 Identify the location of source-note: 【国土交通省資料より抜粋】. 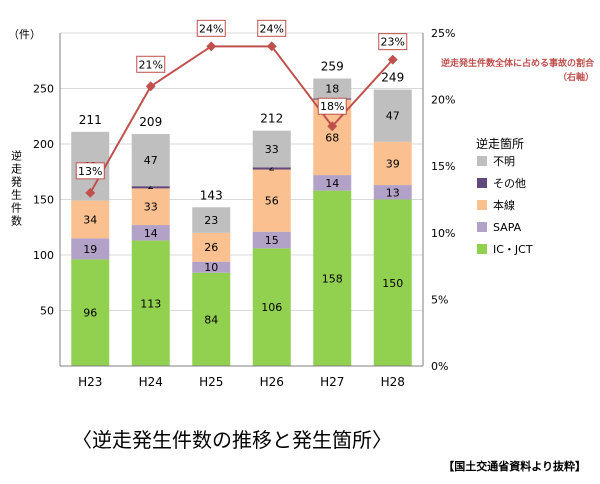
(514, 466).